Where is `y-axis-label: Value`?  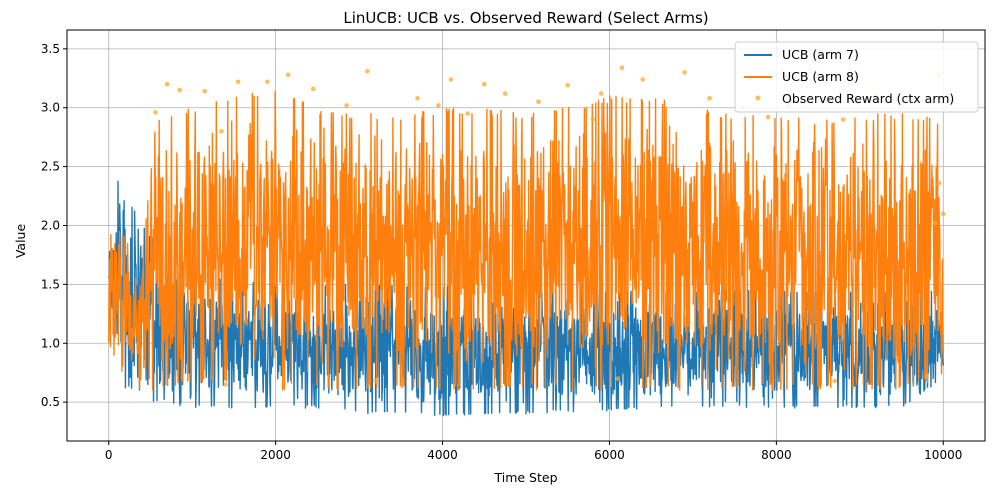 y-axis-label: Value is located at coordinates (20, 241).